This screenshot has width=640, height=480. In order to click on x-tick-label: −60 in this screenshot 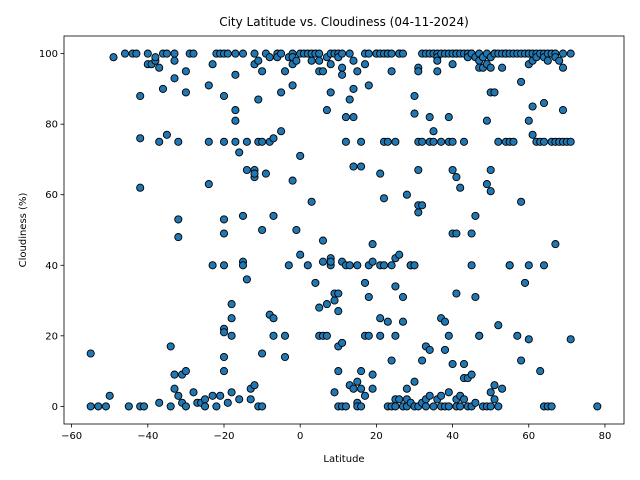, I will do `click(71, 436)`.